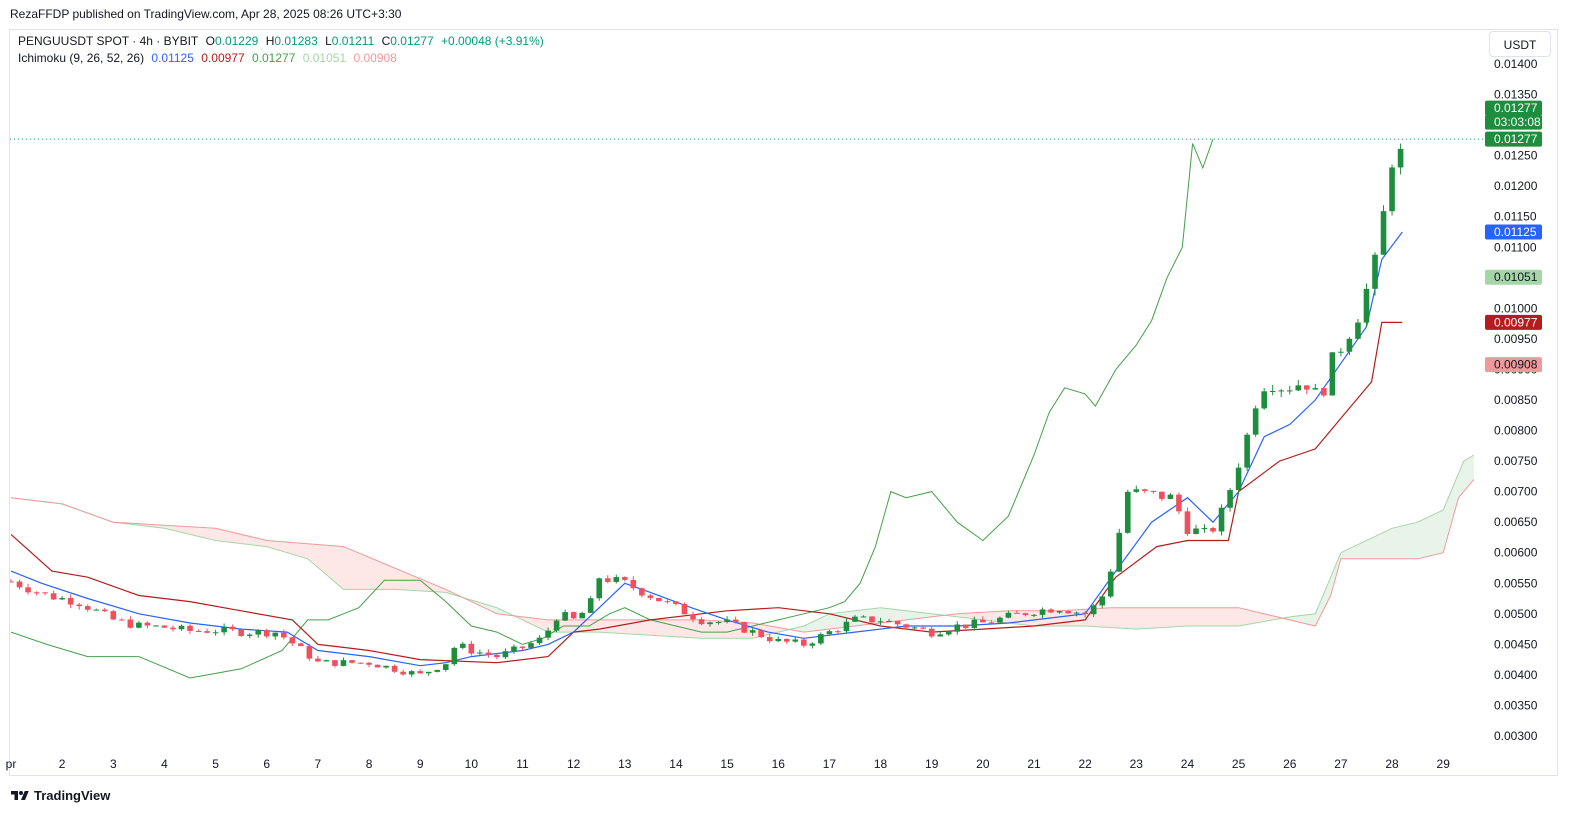  What do you see at coordinates (1516, 186) in the screenshot?
I see `price-tick-label: 0.01200` at bounding box center [1516, 186].